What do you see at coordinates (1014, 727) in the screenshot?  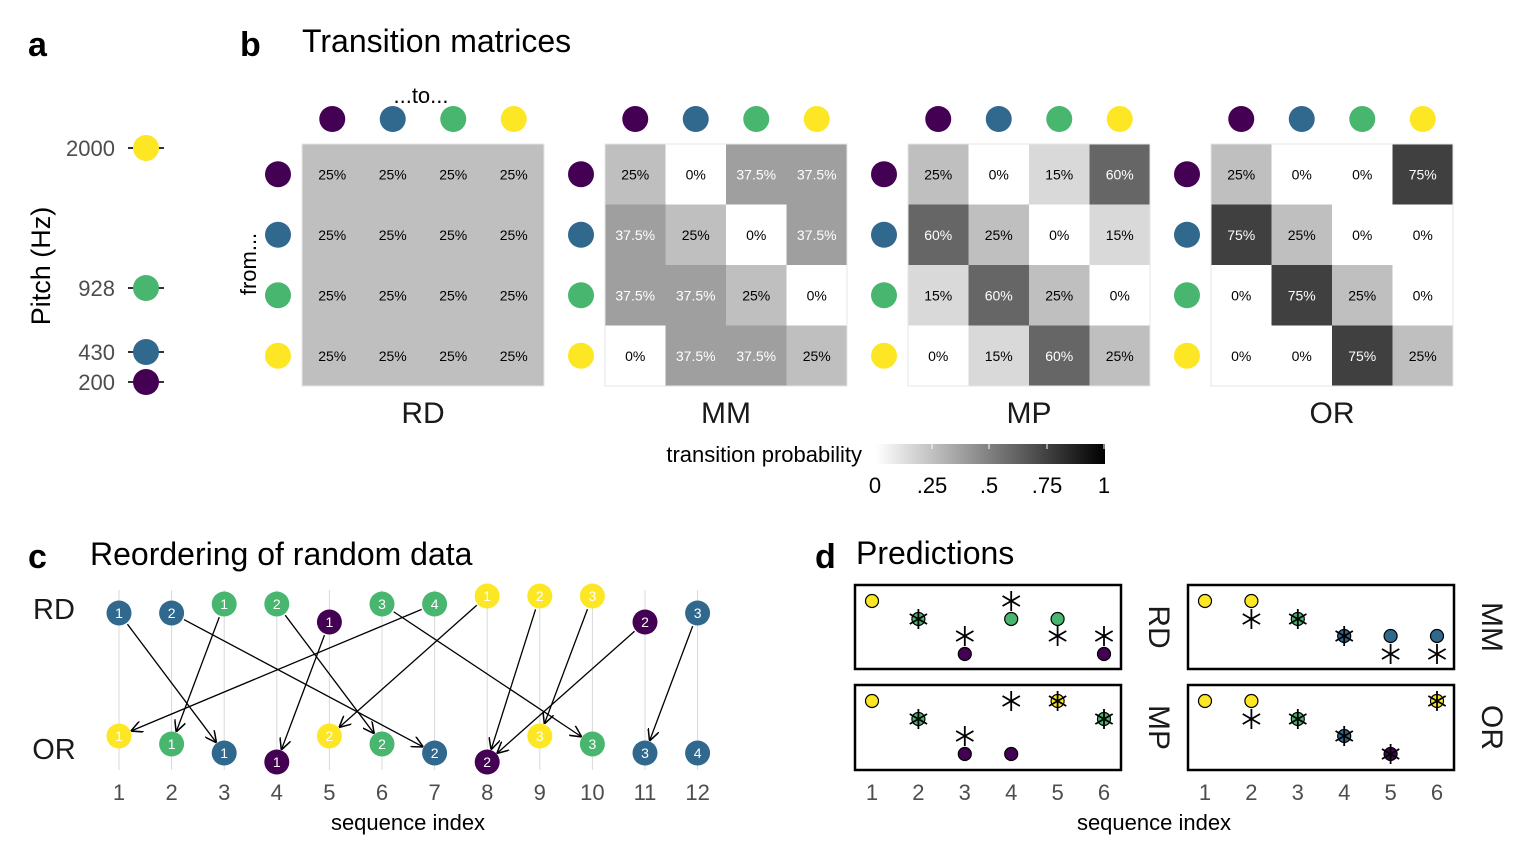 I see `prediction-panel-mp: MP` at bounding box center [1014, 727].